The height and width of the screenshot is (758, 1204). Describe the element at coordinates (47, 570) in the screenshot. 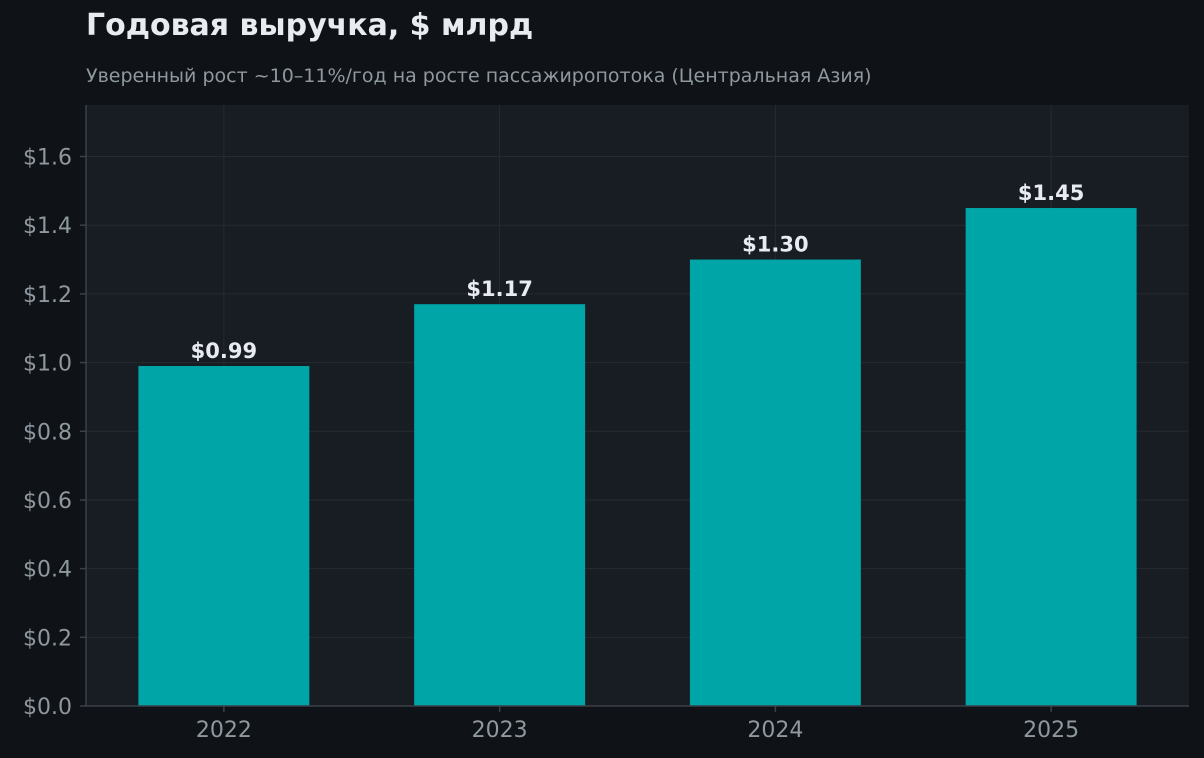

I see `y-tick-label: $0.4` at that location.